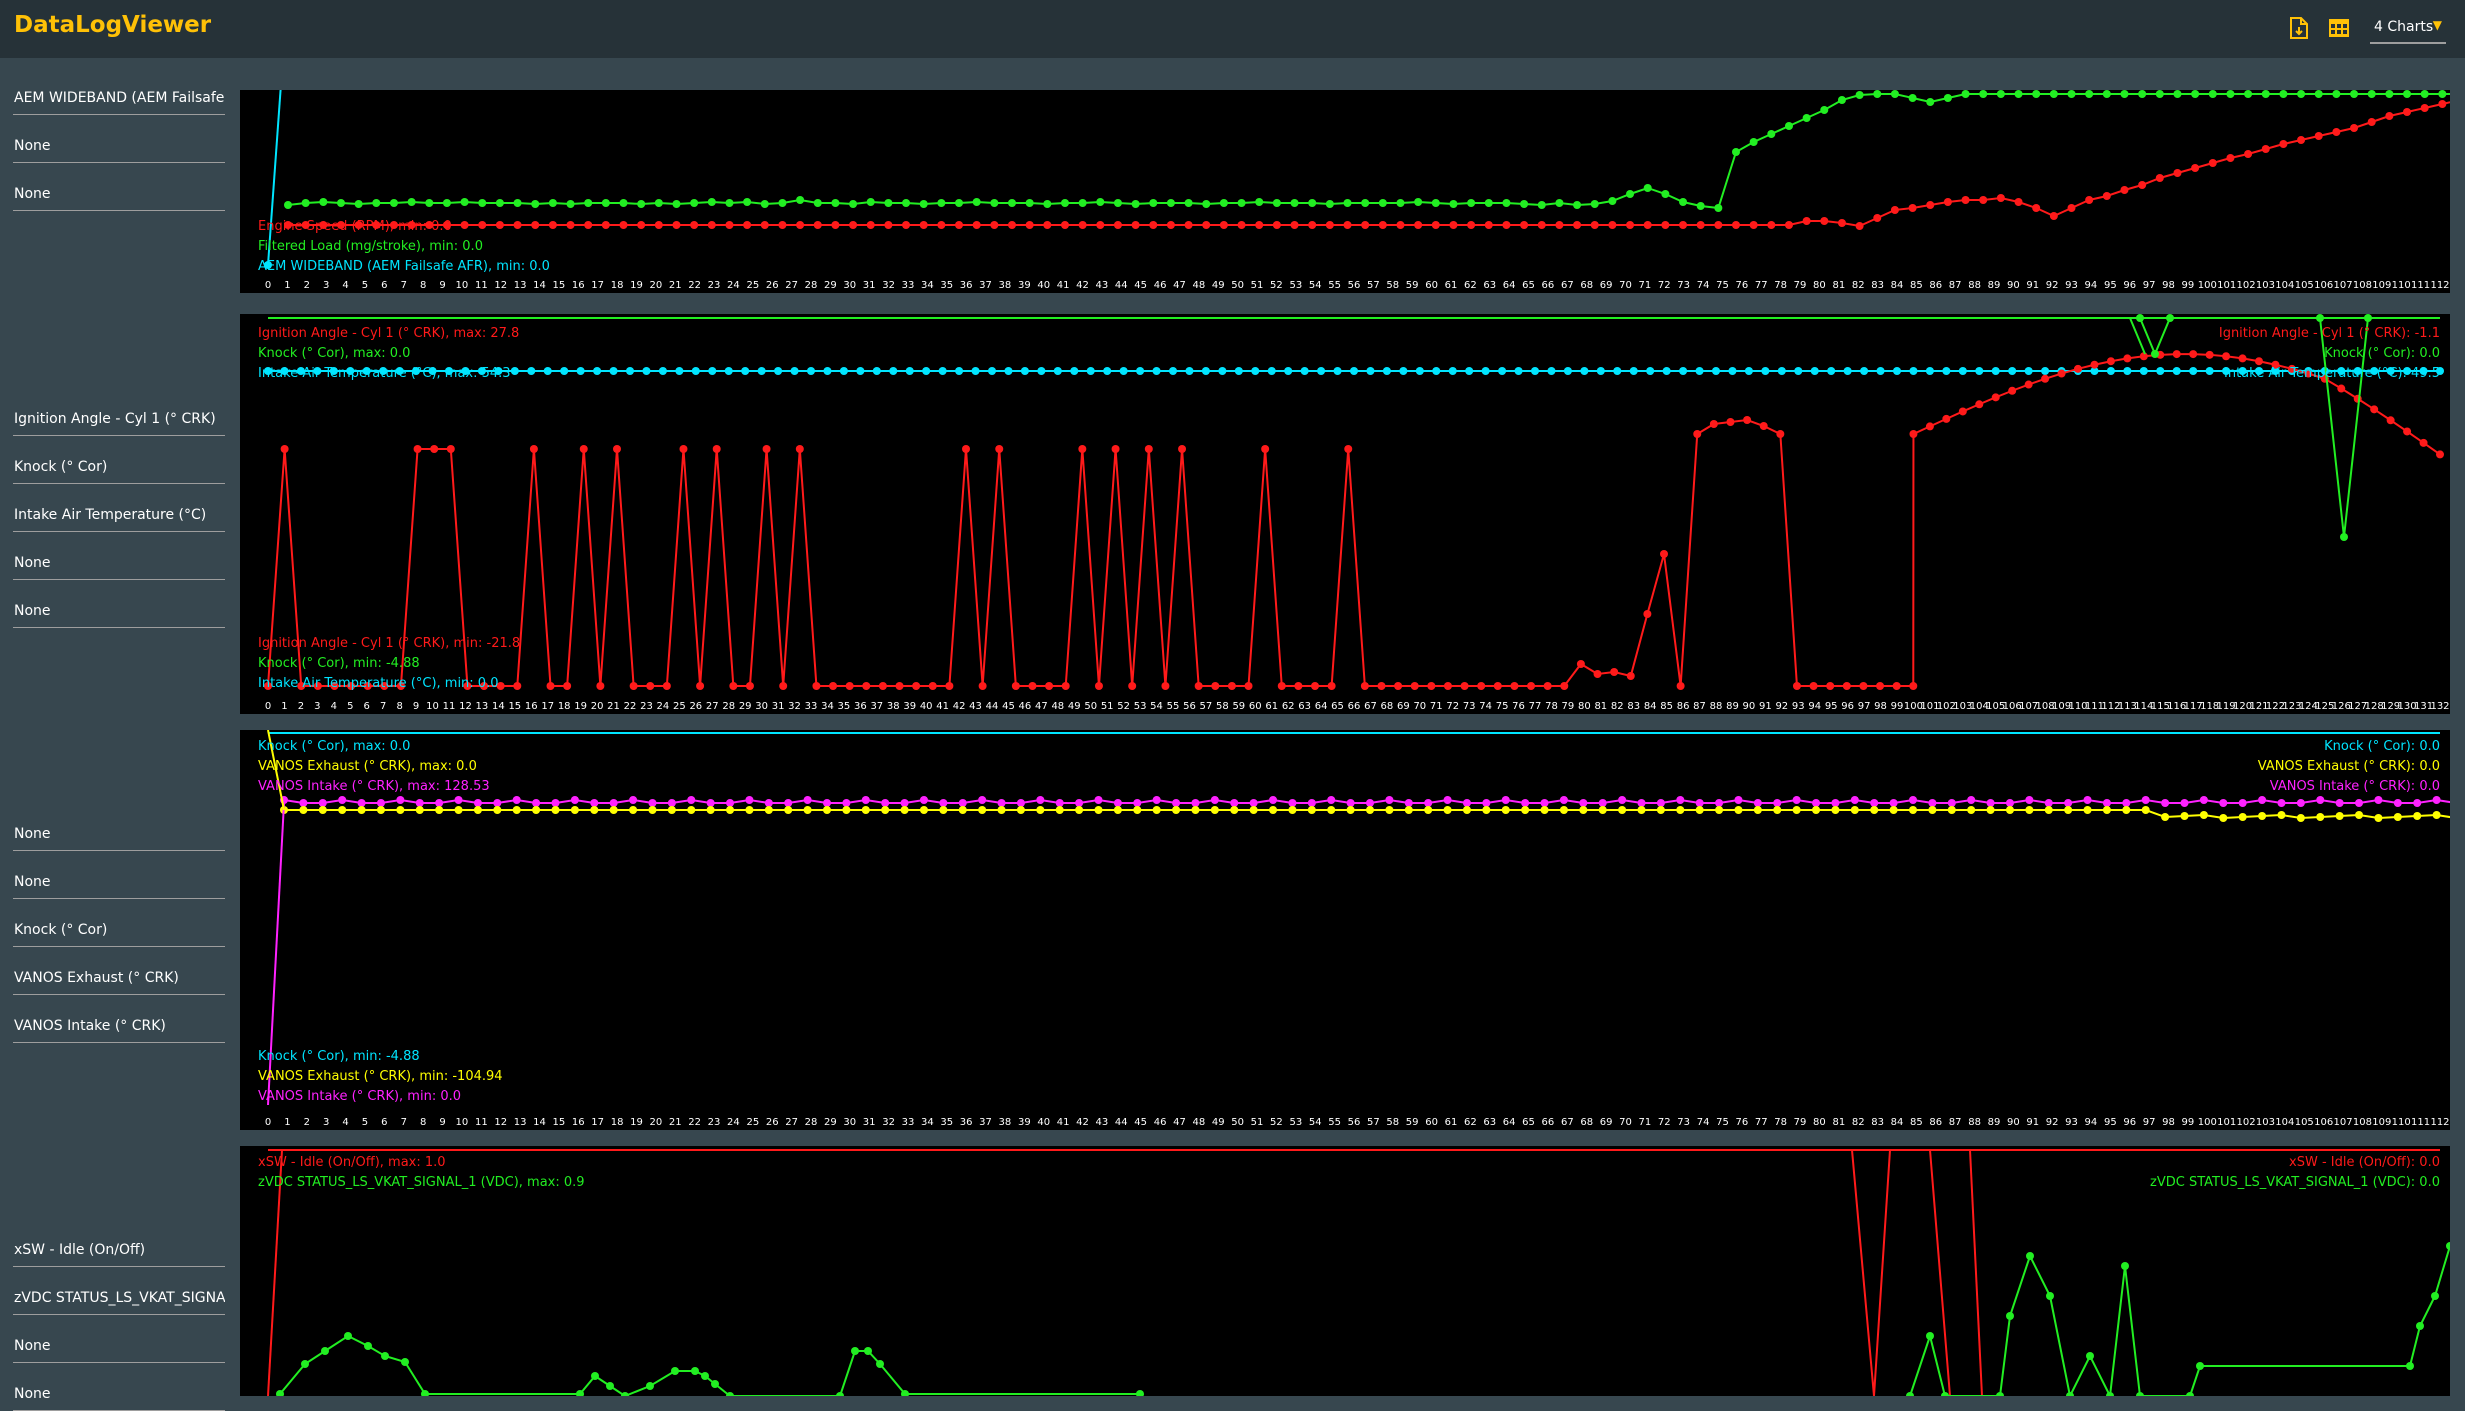 The height and width of the screenshot is (1411, 2465). I want to click on series-select: Ignition Angle - Cyl 1 (° CRK), so click(119, 420).